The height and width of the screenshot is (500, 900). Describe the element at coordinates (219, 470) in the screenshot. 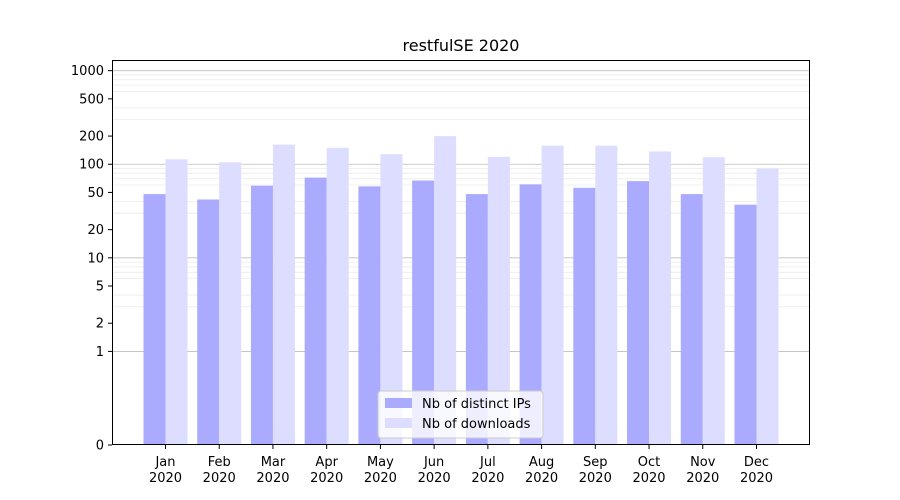

I see `x-tick-label: Feb 2020` at that location.